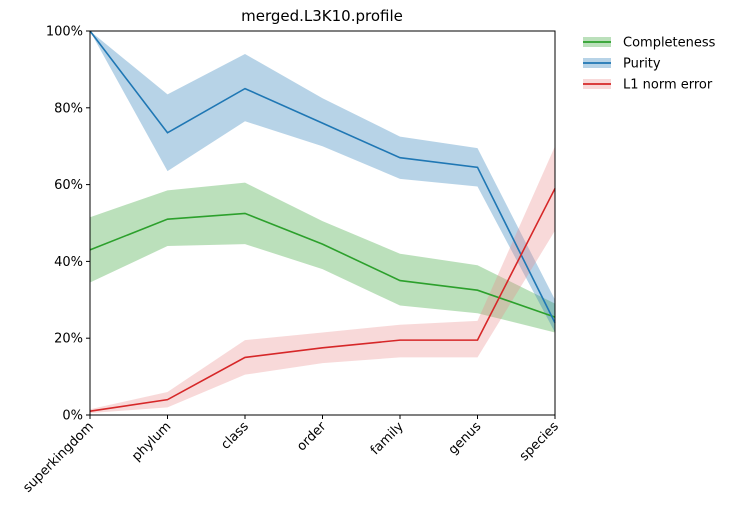 The height and width of the screenshot is (515, 737). I want to click on x-tick-label: genus, so click(465, 438).